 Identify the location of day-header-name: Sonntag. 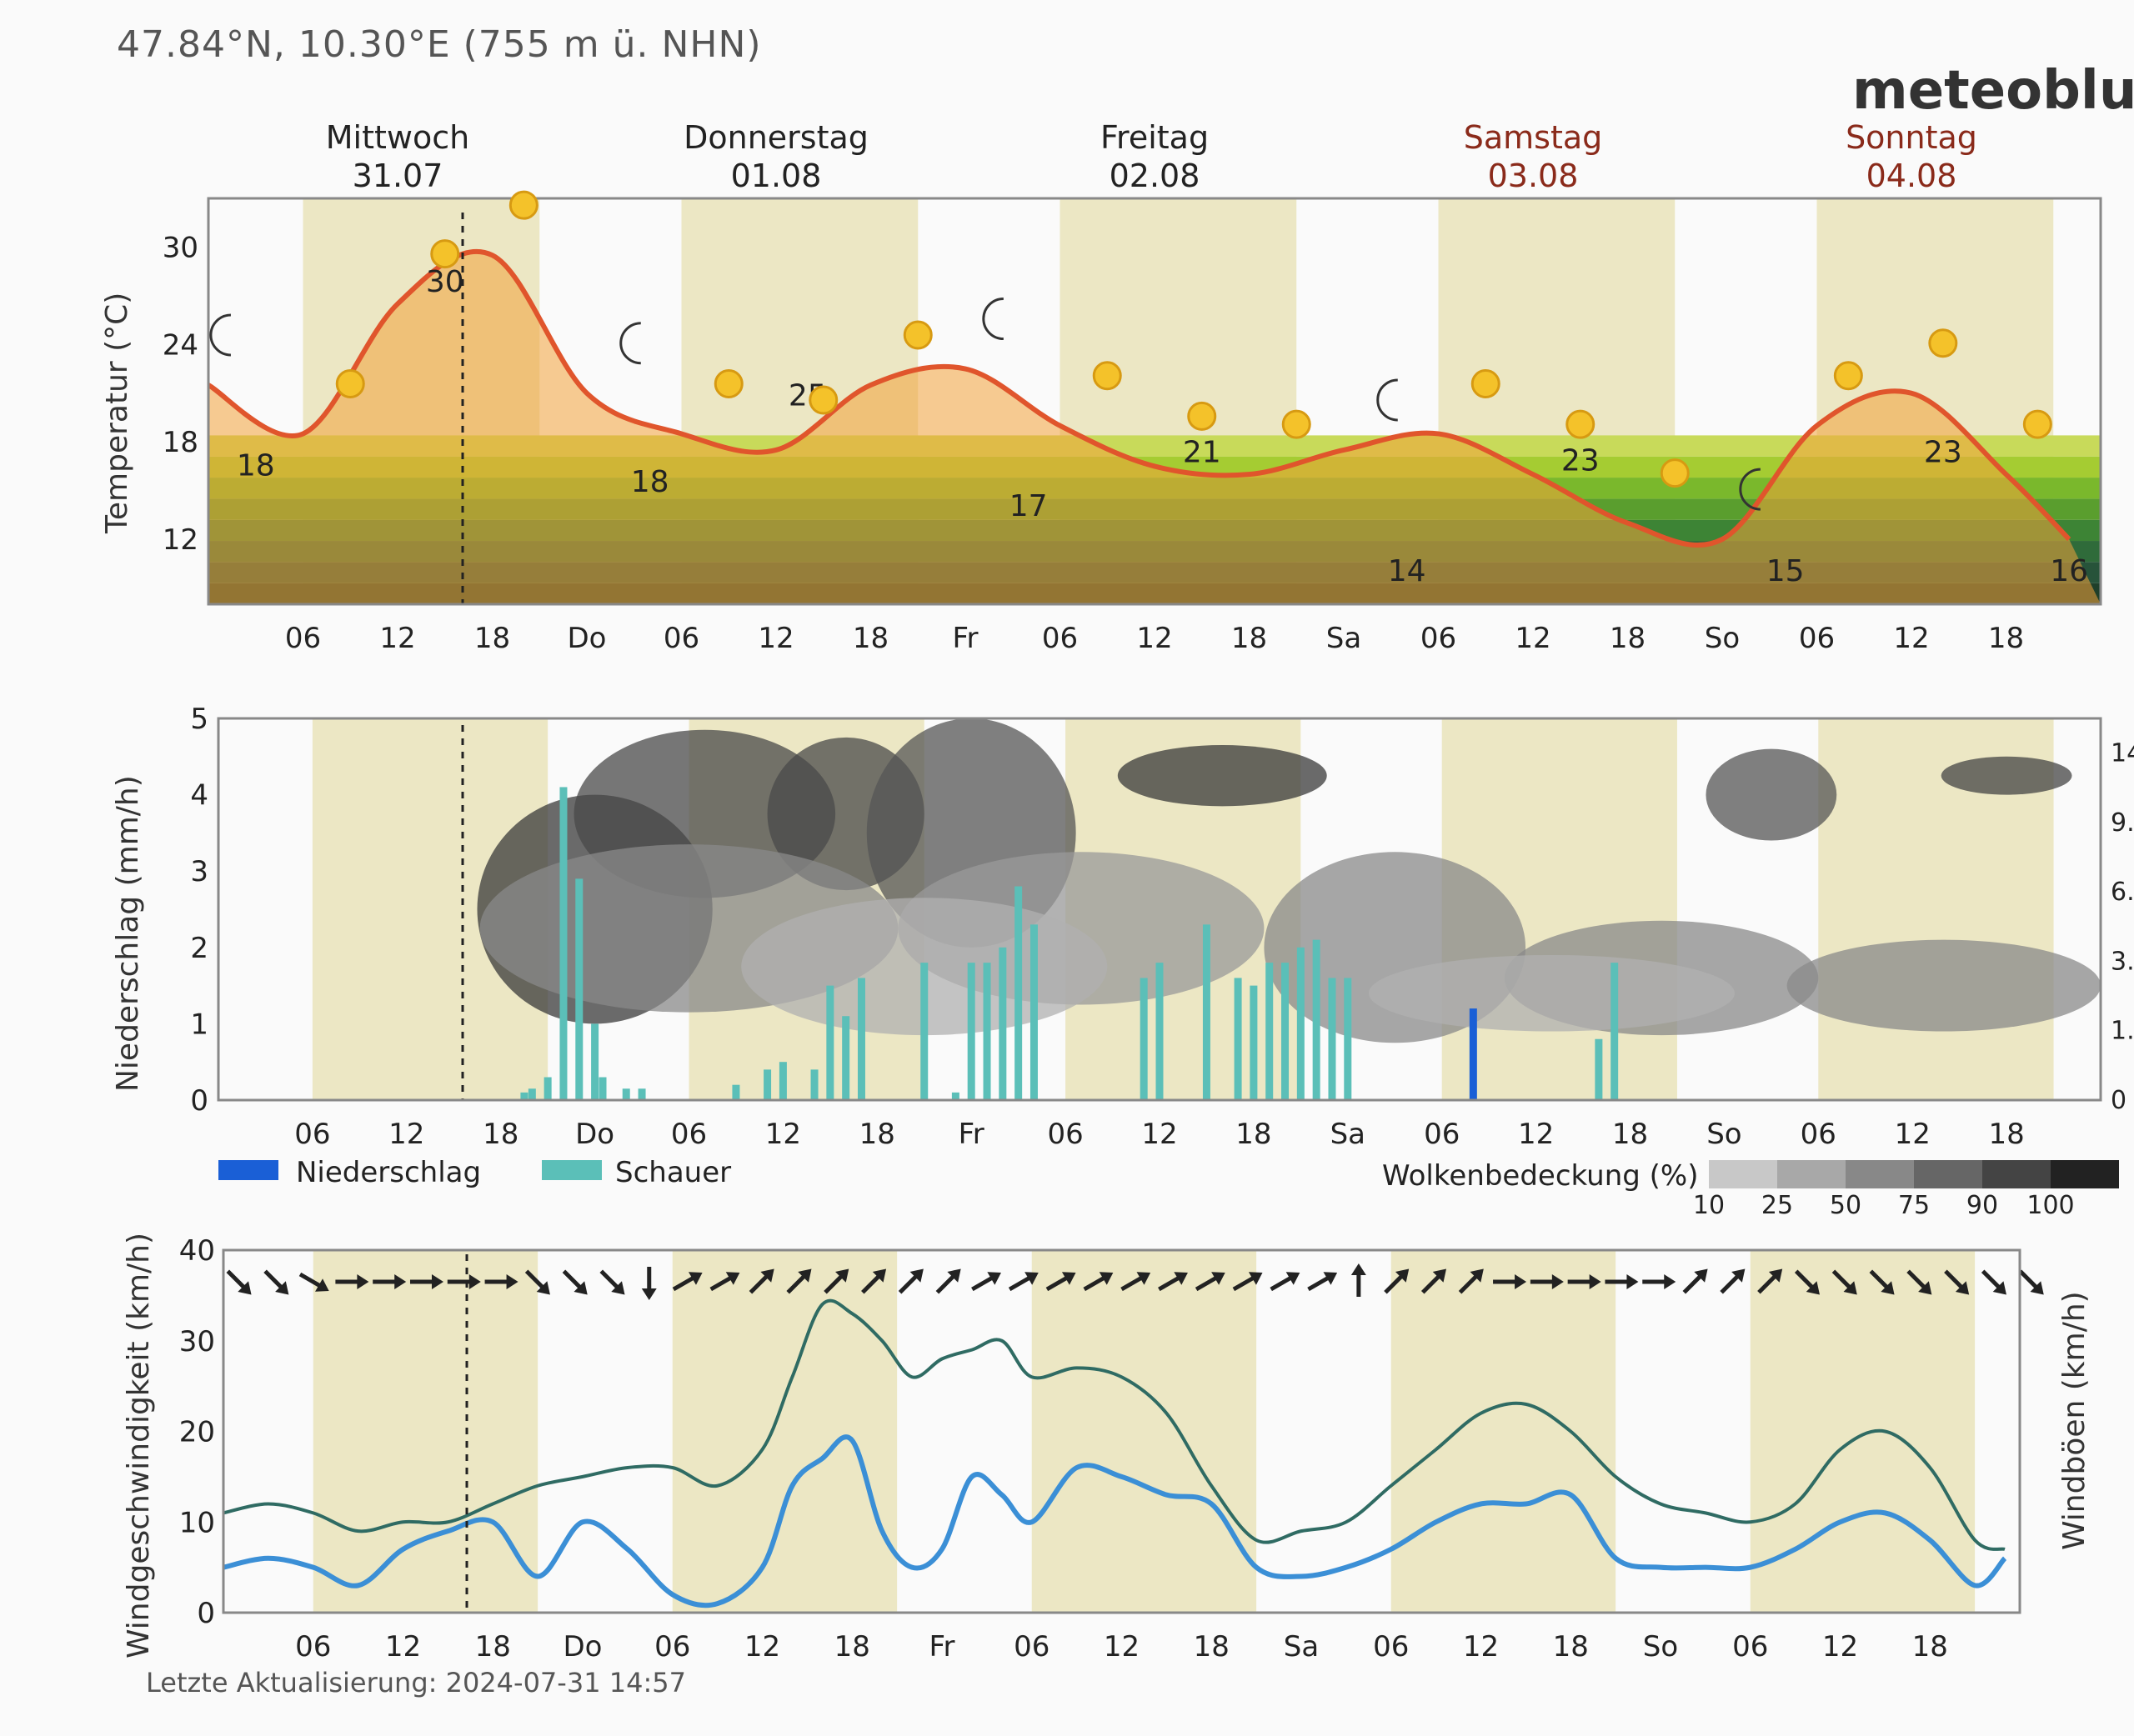
(1911, 137).